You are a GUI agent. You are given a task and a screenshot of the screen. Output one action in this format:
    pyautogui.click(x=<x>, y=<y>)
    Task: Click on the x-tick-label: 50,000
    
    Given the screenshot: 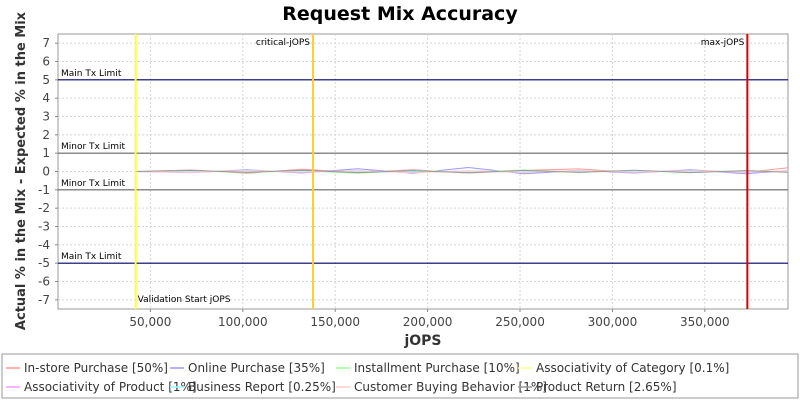 What is the action you would take?
    pyautogui.click(x=150, y=322)
    